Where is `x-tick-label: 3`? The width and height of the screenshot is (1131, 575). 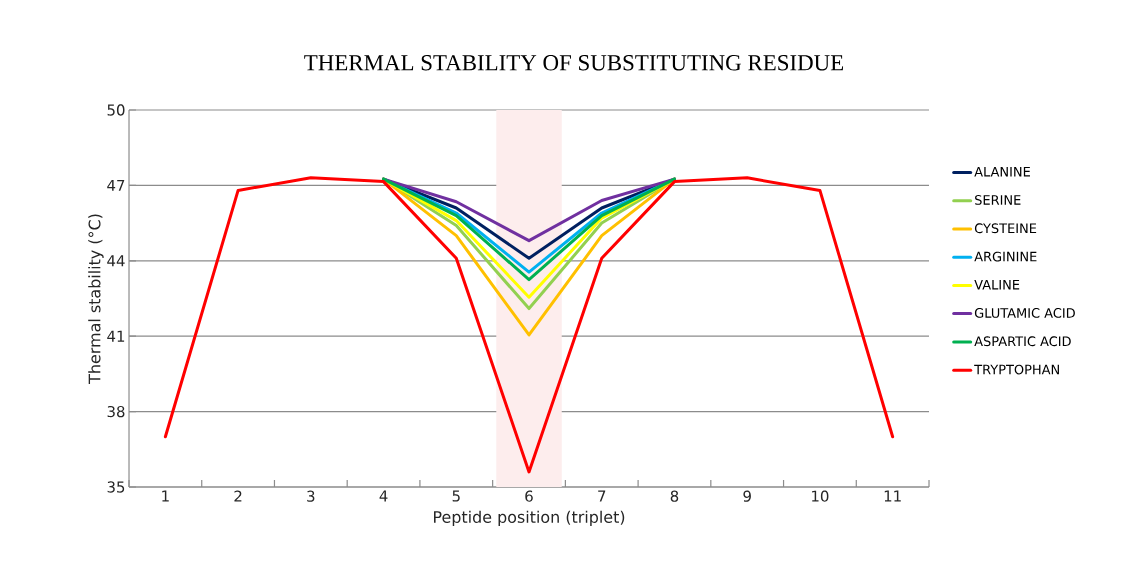
x-tick-label: 3 is located at coordinates (311, 496).